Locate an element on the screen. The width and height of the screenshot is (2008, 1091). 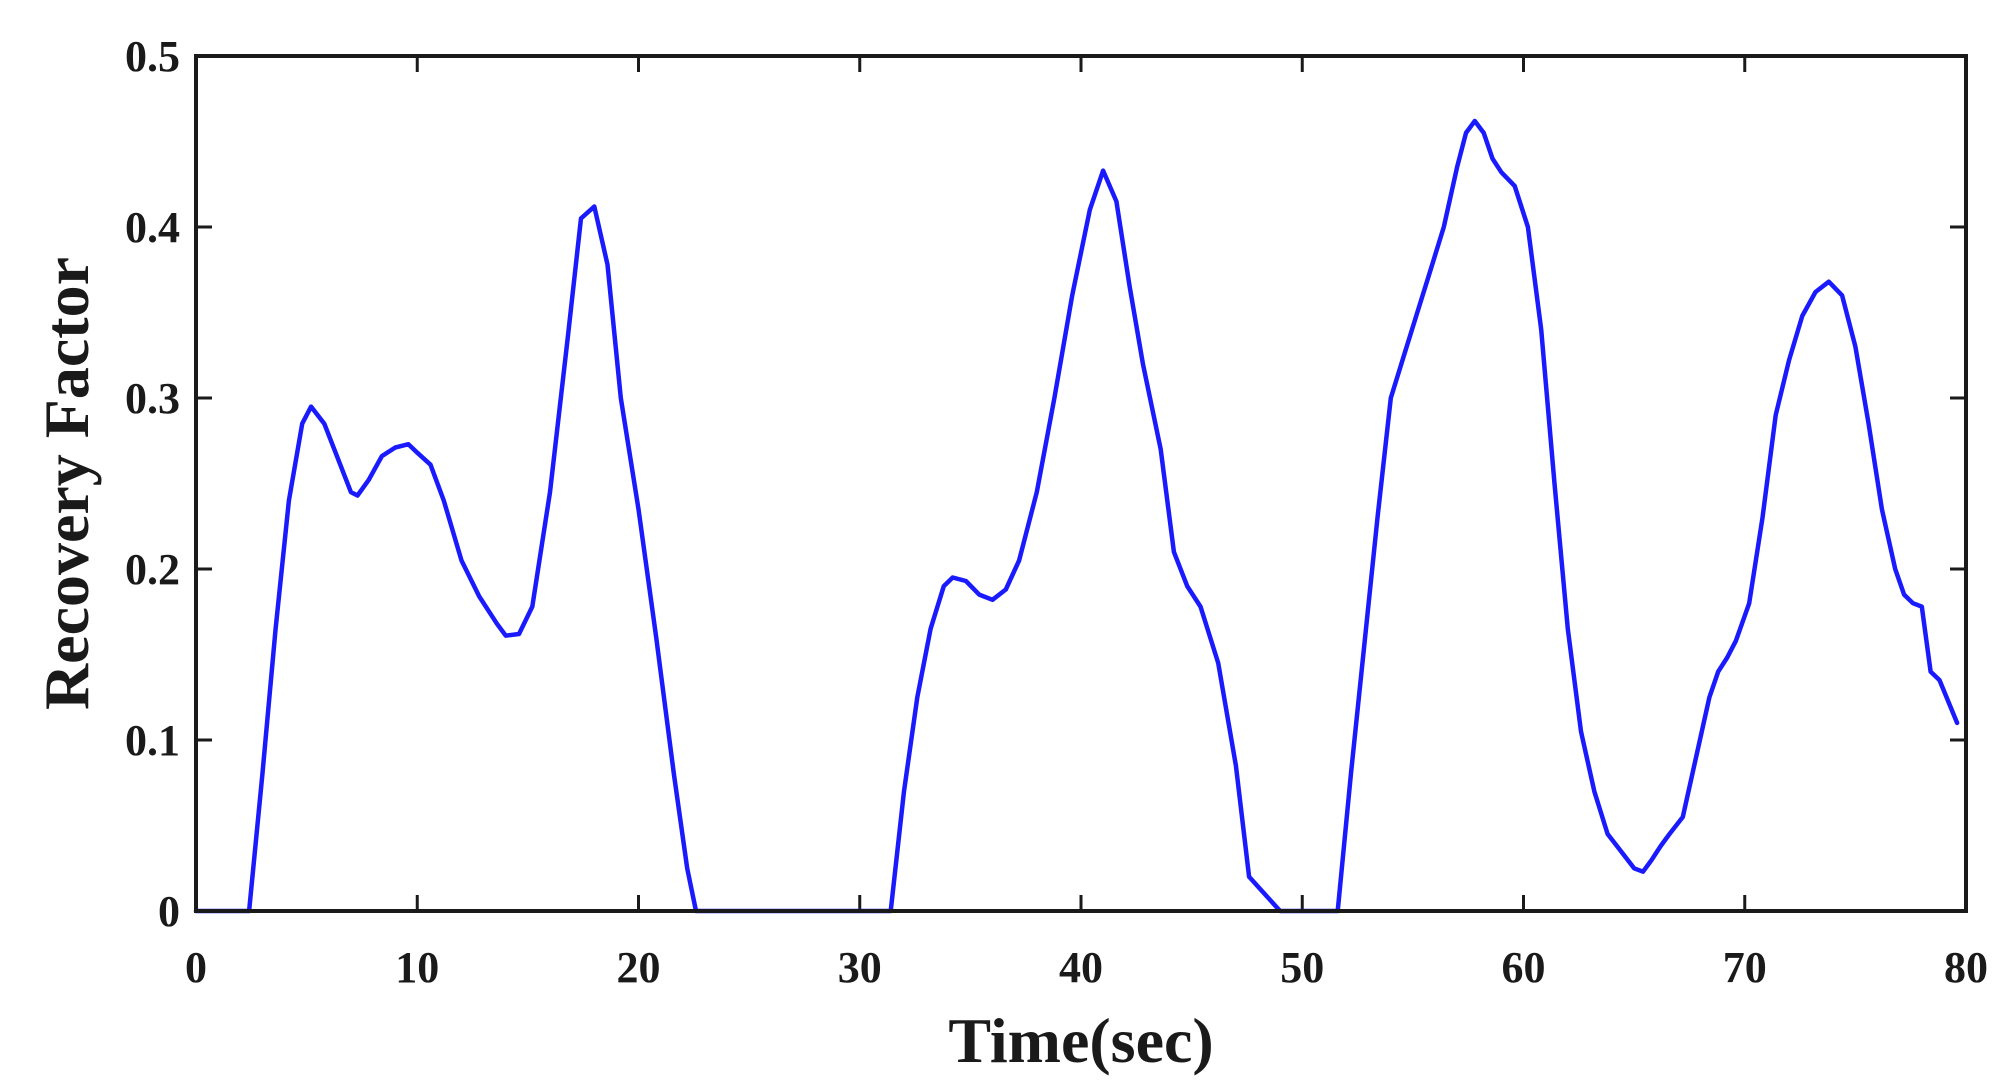
x-tick-label: 80 is located at coordinates (1966, 967).